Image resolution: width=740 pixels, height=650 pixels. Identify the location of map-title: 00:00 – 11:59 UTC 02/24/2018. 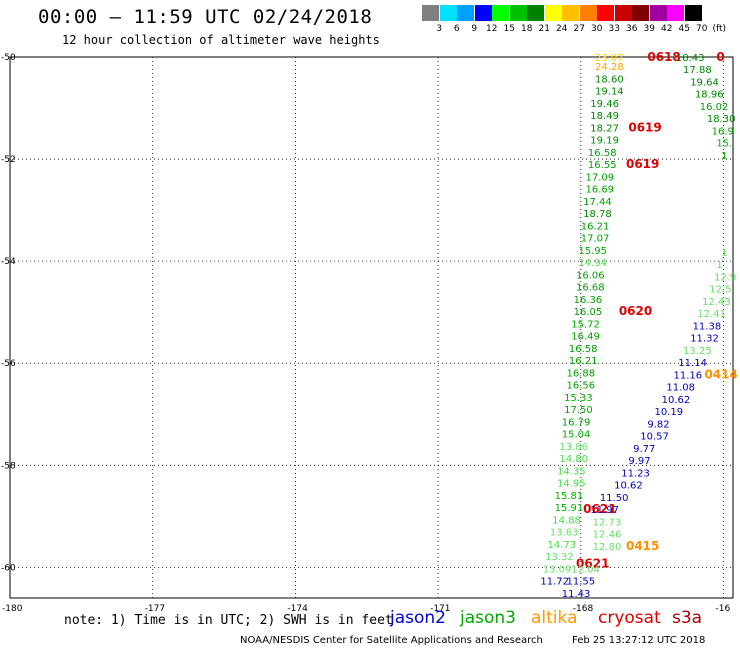
(205, 17).